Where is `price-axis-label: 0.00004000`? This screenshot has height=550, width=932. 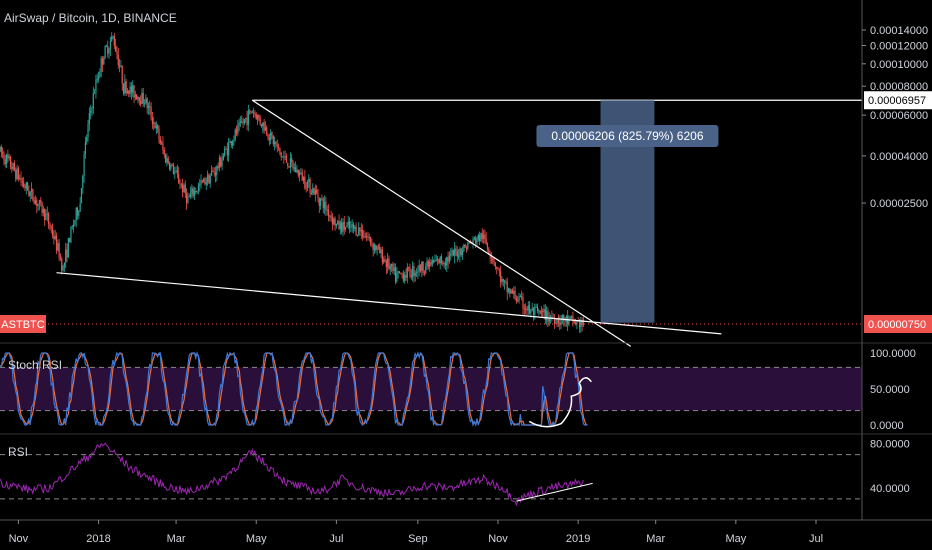 price-axis-label: 0.00004000 is located at coordinates (899, 157).